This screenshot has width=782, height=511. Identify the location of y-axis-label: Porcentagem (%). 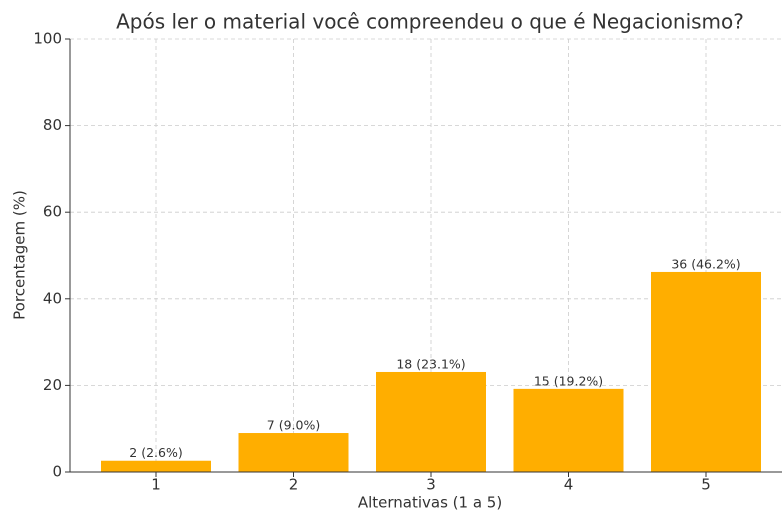
(20, 255).